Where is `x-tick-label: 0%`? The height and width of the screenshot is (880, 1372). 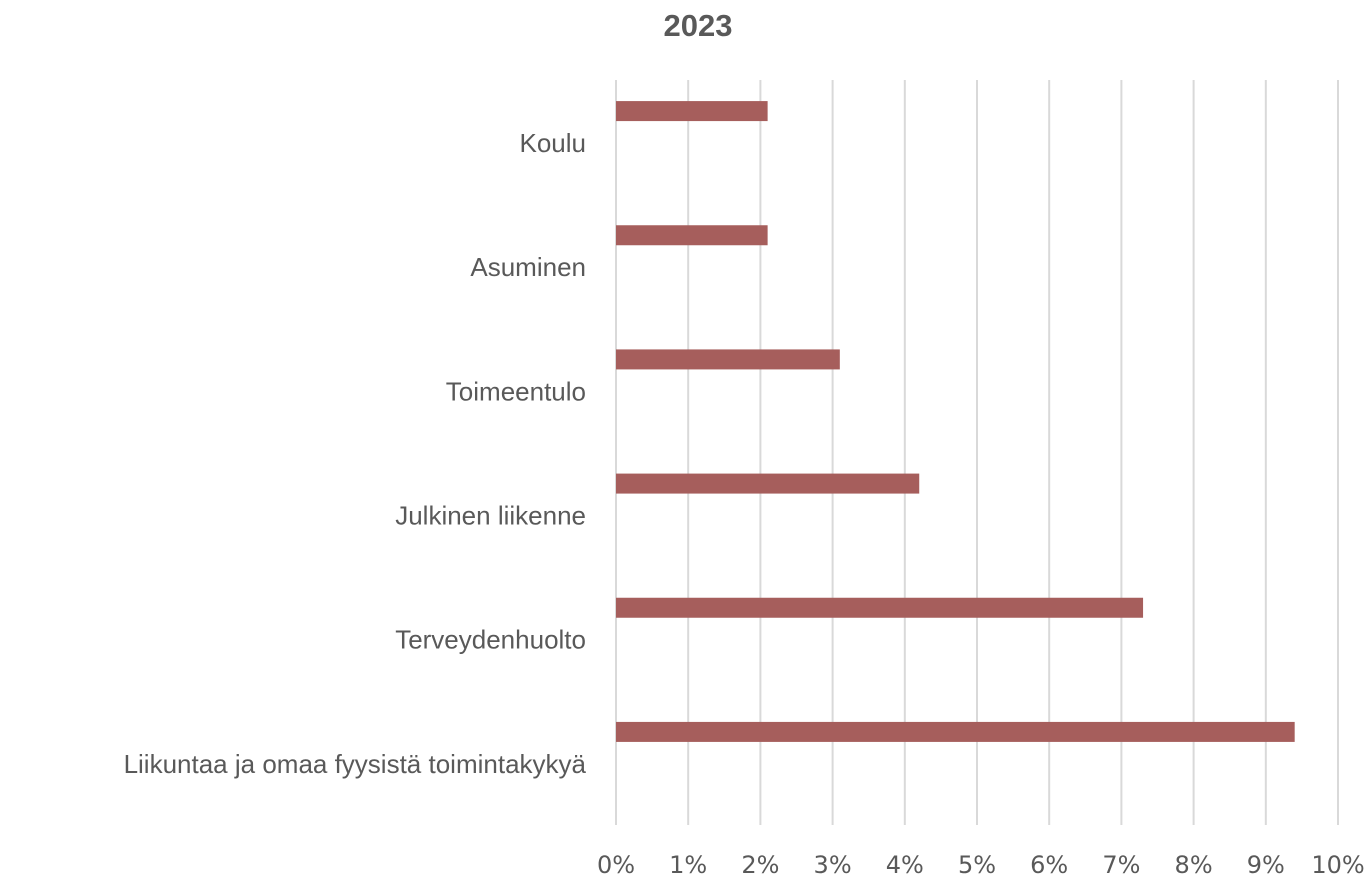 x-tick-label: 0% is located at coordinates (616, 865).